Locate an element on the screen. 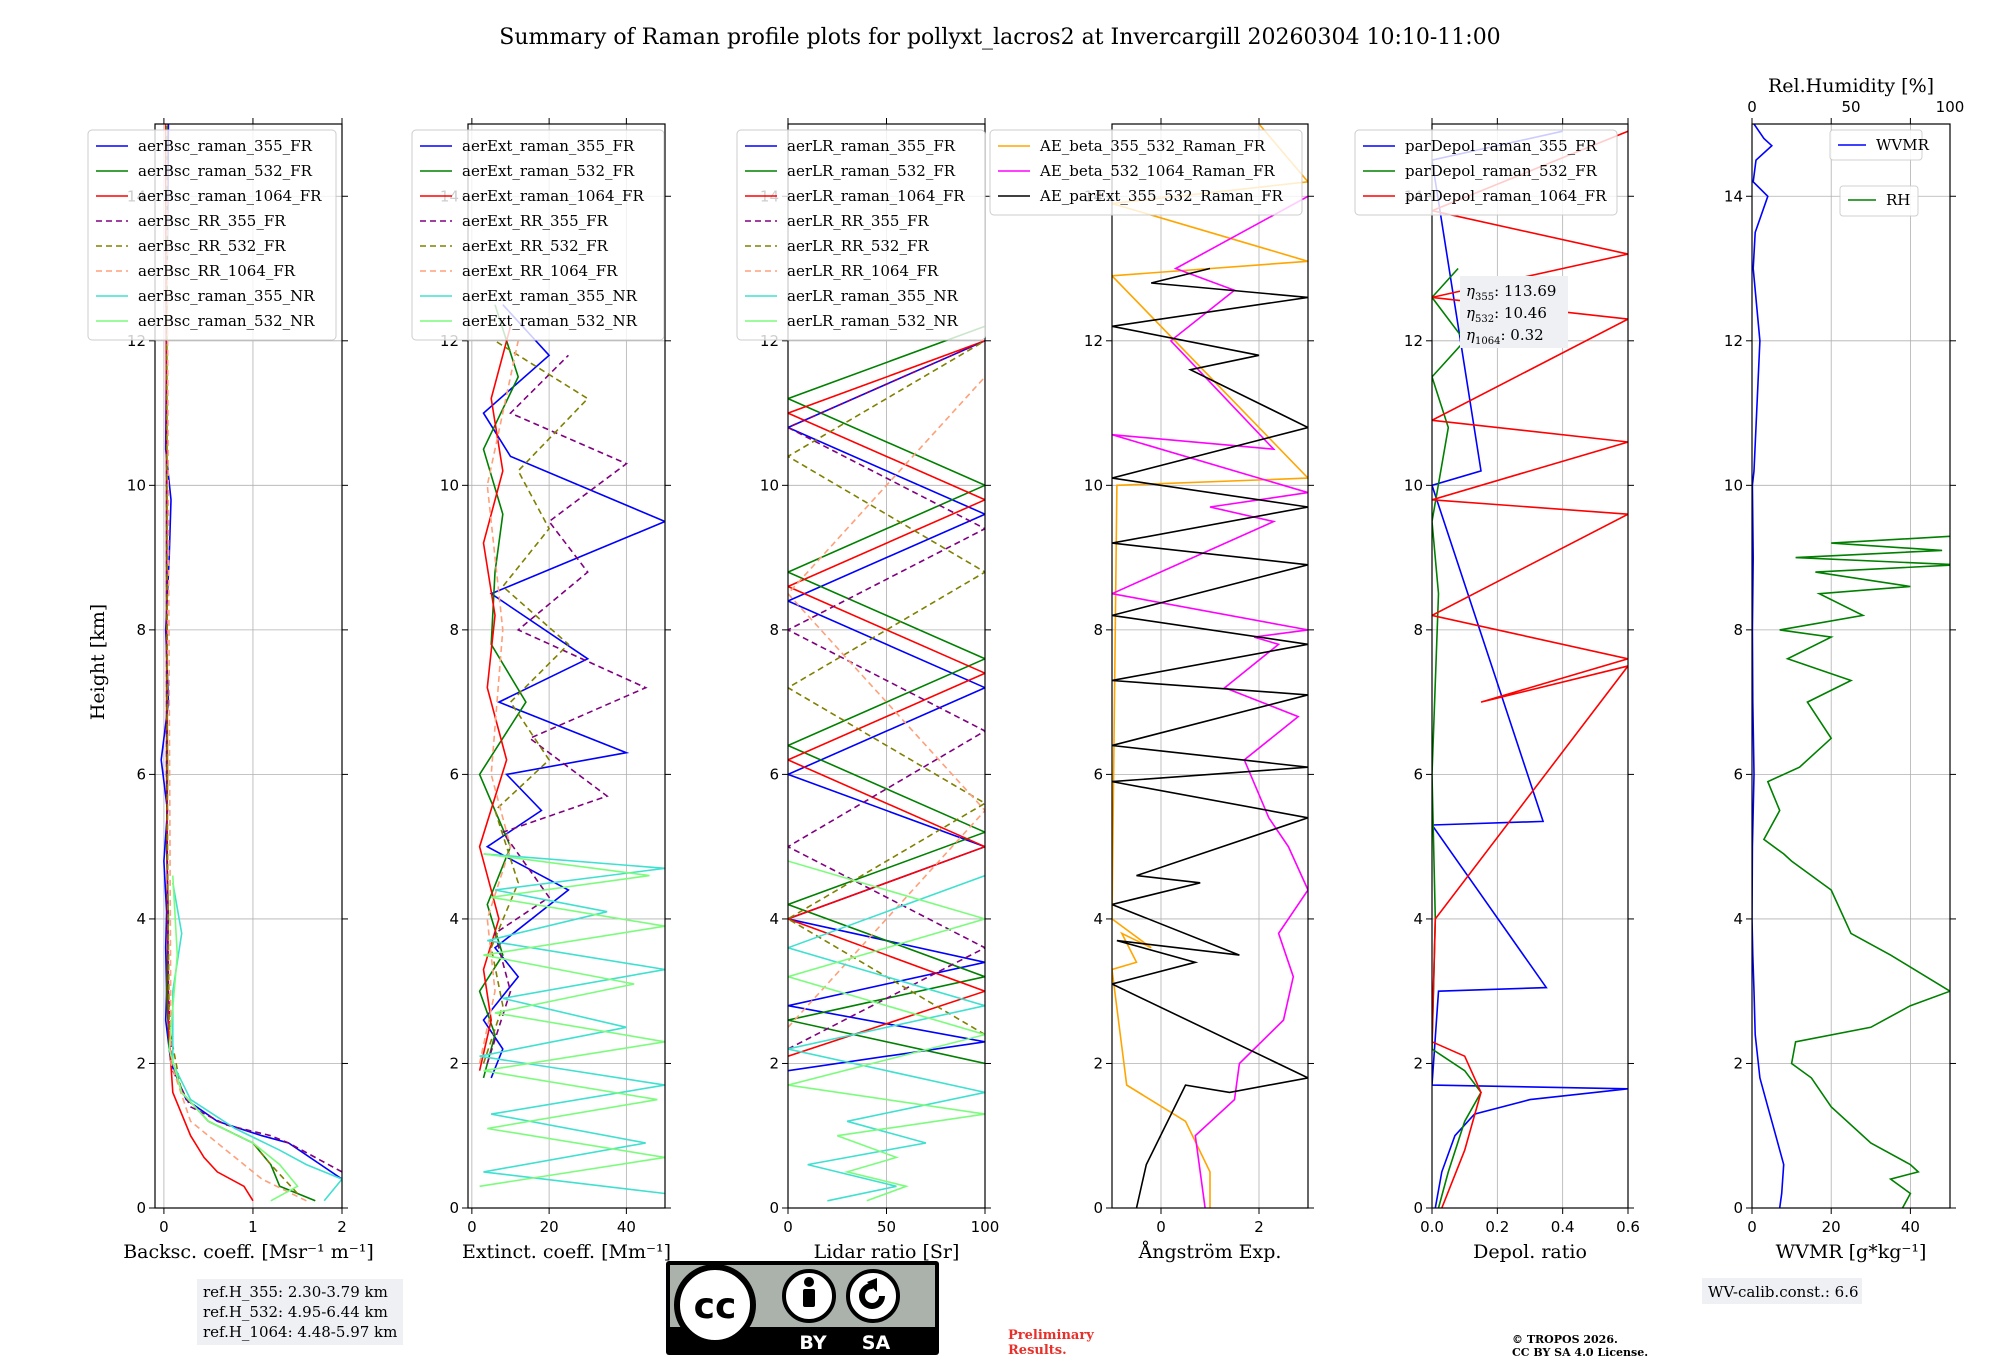  series-aerExt_RR_1064_FR is located at coordinates (498, 702).